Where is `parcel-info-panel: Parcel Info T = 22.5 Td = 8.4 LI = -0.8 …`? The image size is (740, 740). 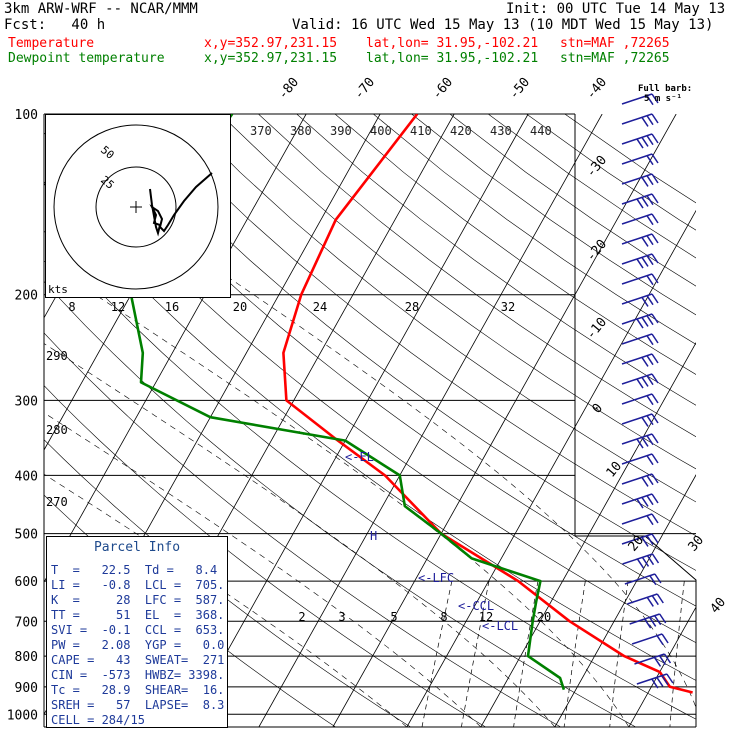 parcel-info-panel: Parcel Info T = 22.5 Td = 8.4 LI = -0.8 … is located at coordinates (137, 632).